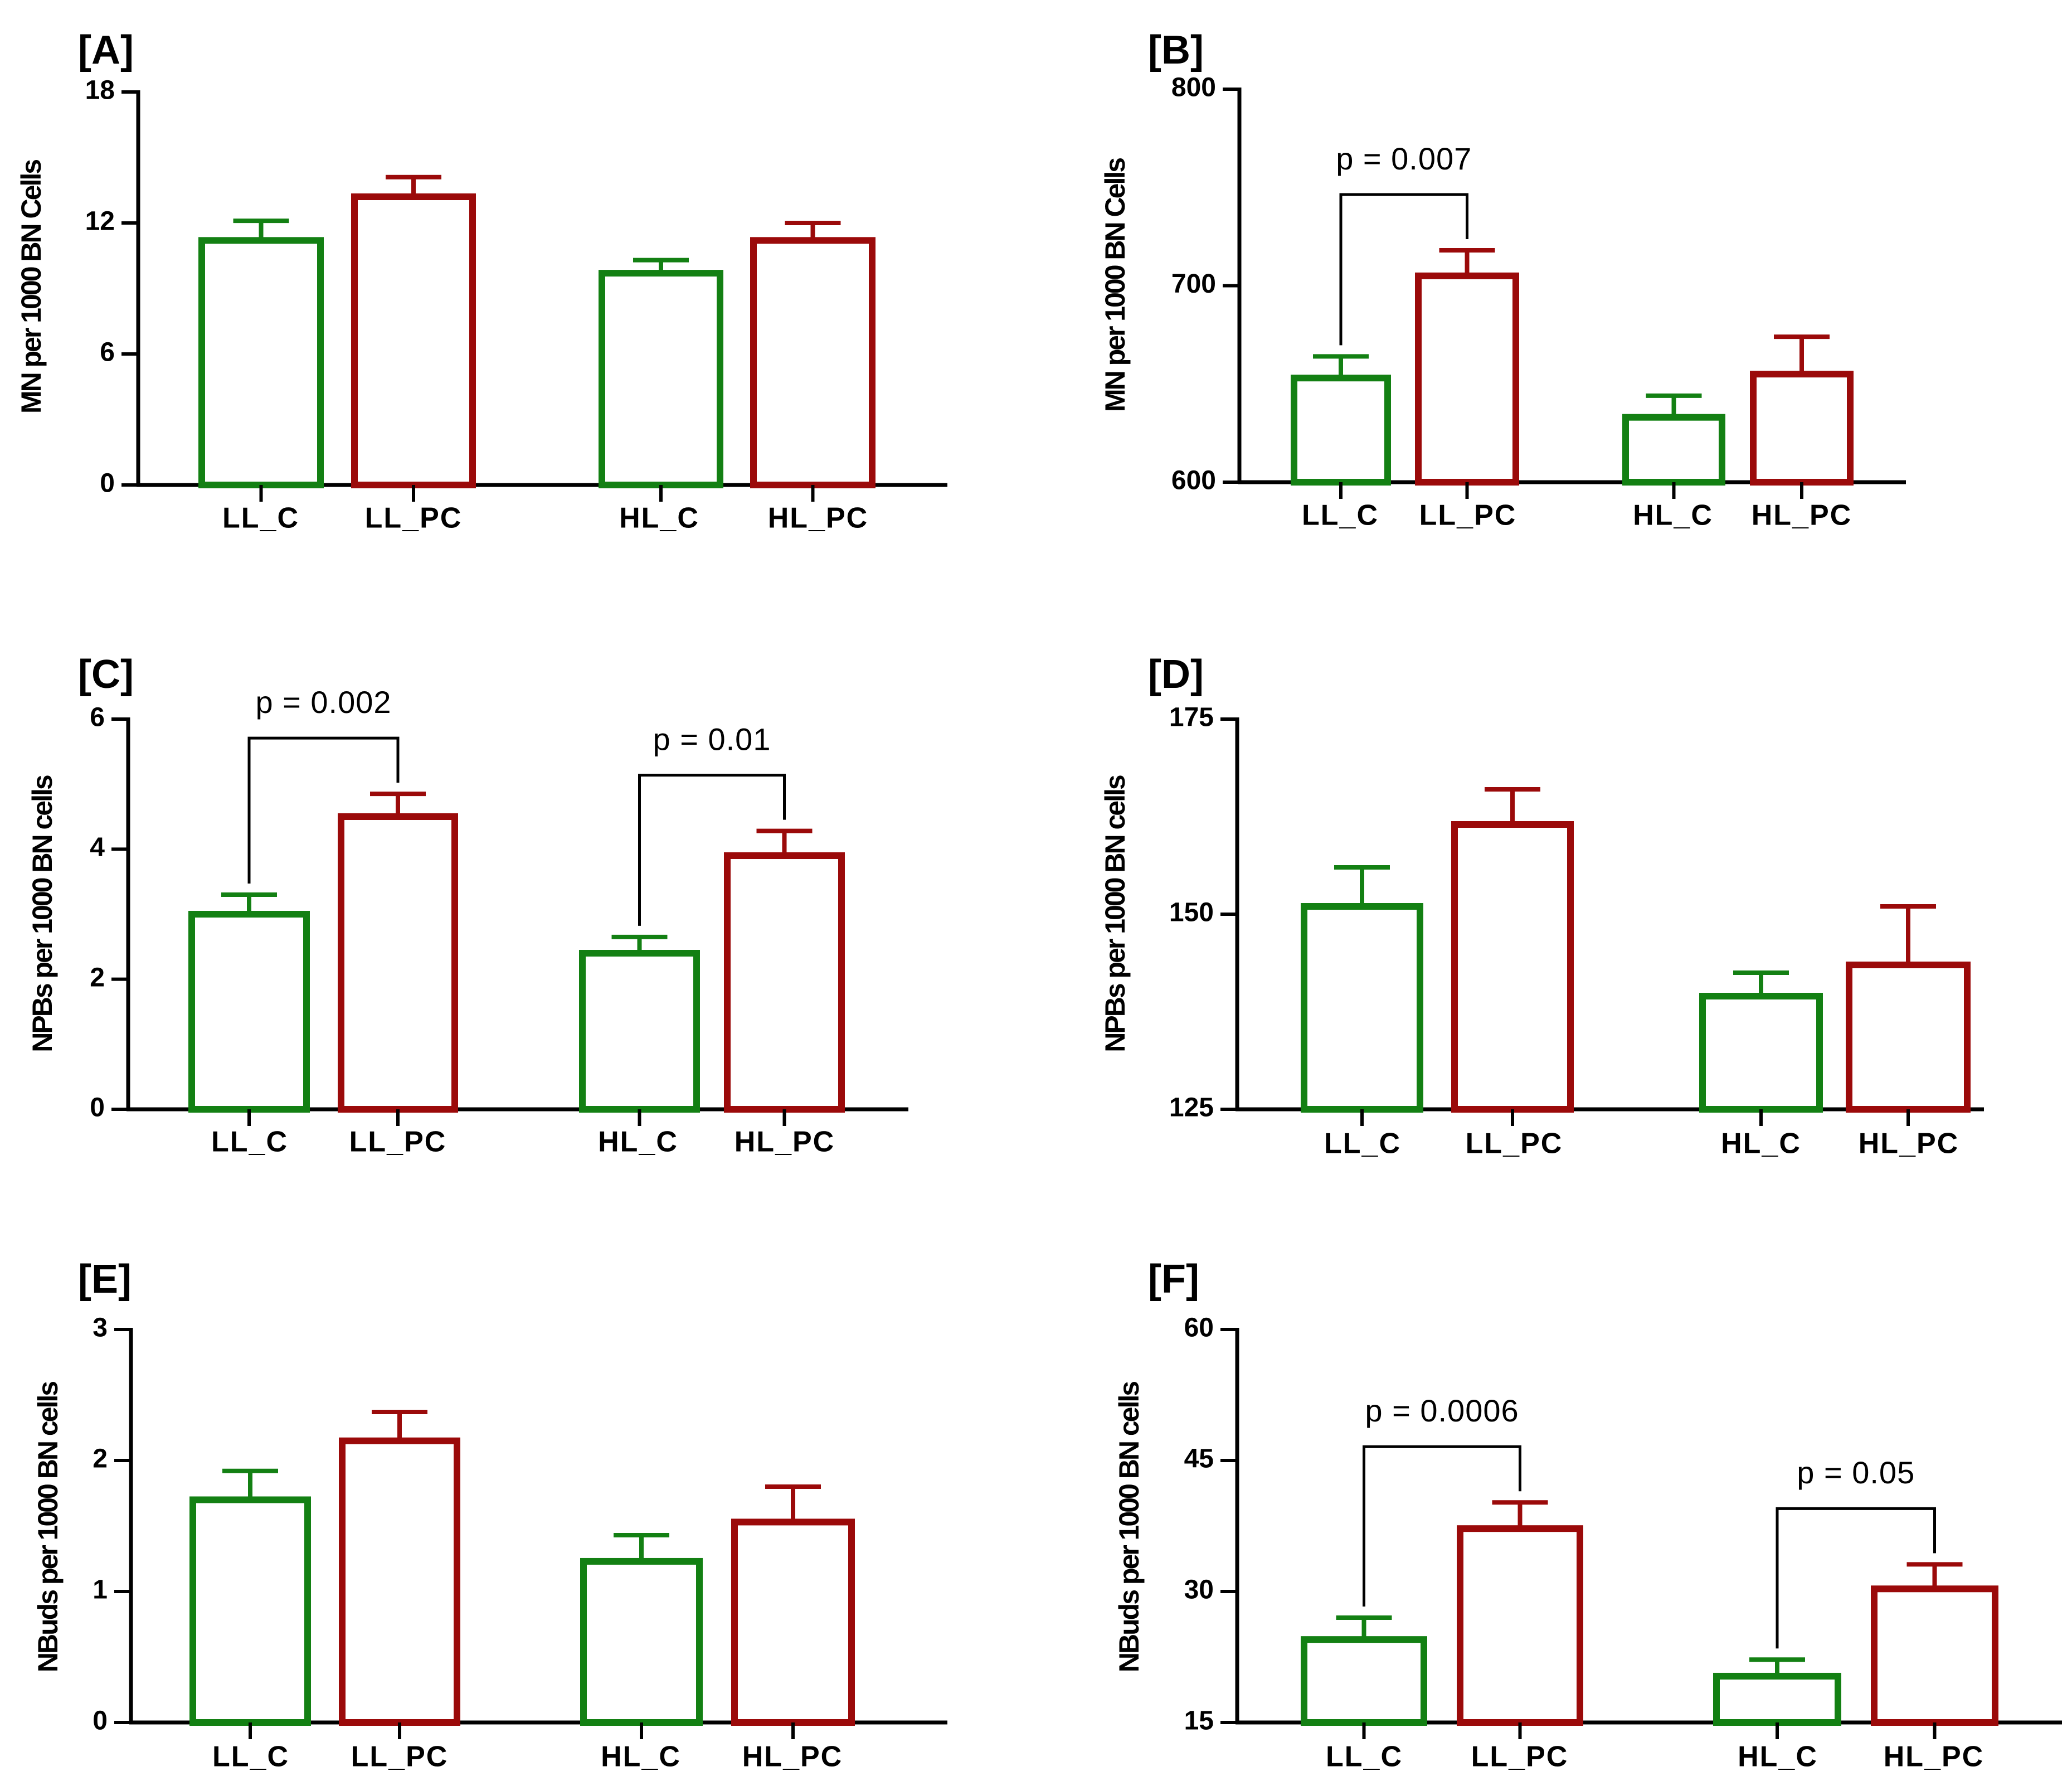 The image size is (2072, 1781). What do you see at coordinates (818, 518) in the screenshot?
I see `panel-a-category-label: HL_PC` at bounding box center [818, 518].